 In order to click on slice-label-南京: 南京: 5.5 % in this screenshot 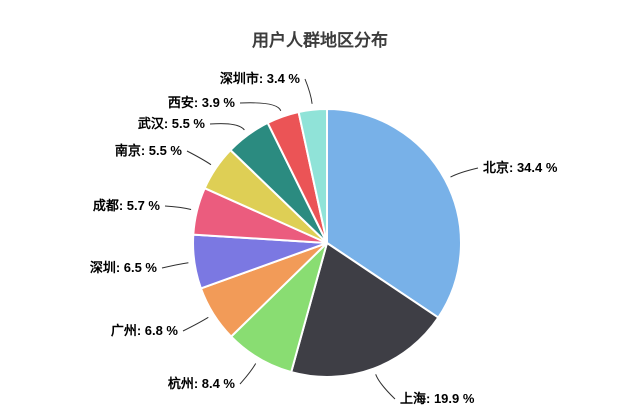, I will do `click(149, 150)`.